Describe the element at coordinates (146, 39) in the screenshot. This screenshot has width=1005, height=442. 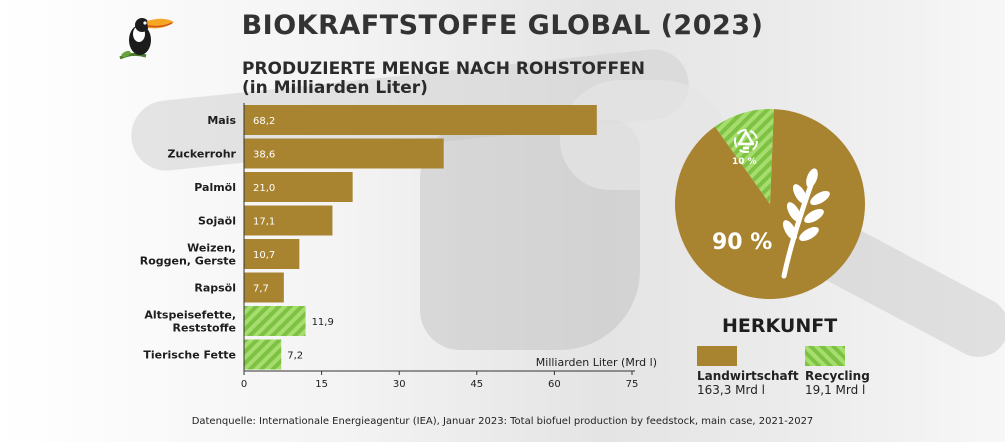
I see `toucan-icon` at that location.